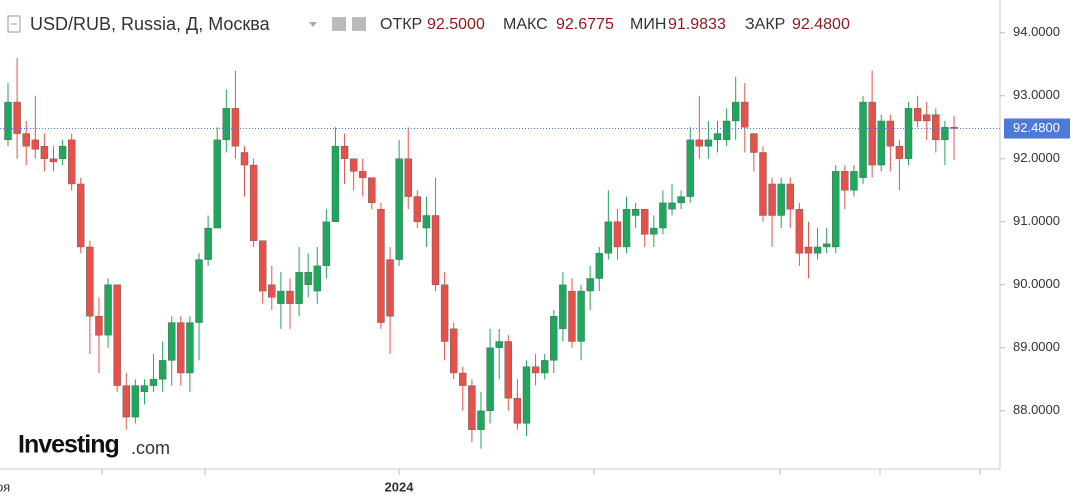  I want to click on stat-label: МИН, so click(648, 24).